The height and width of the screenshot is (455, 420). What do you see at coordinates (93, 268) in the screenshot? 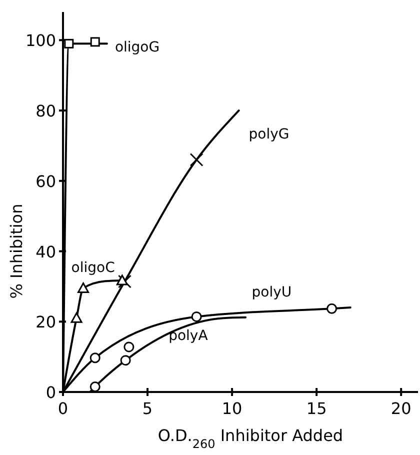
I see `series-label: oligoC` at bounding box center [93, 268].